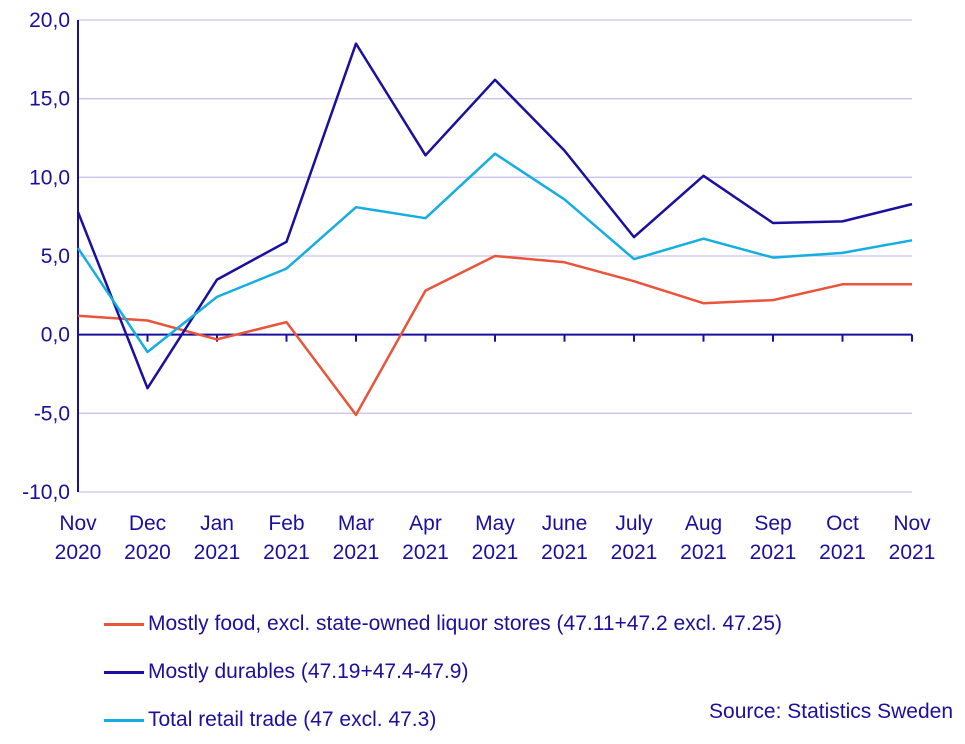  I want to click on x-tick-label-month: July, so click(634, 523).